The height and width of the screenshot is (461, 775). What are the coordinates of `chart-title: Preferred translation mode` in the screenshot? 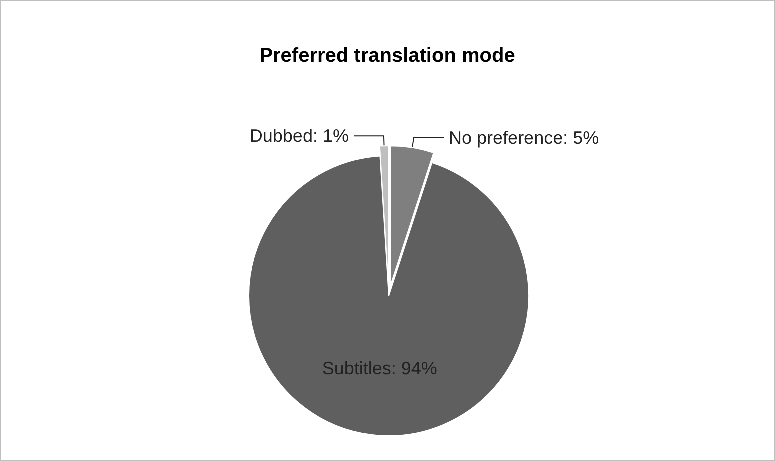 It's located at (388, 56).